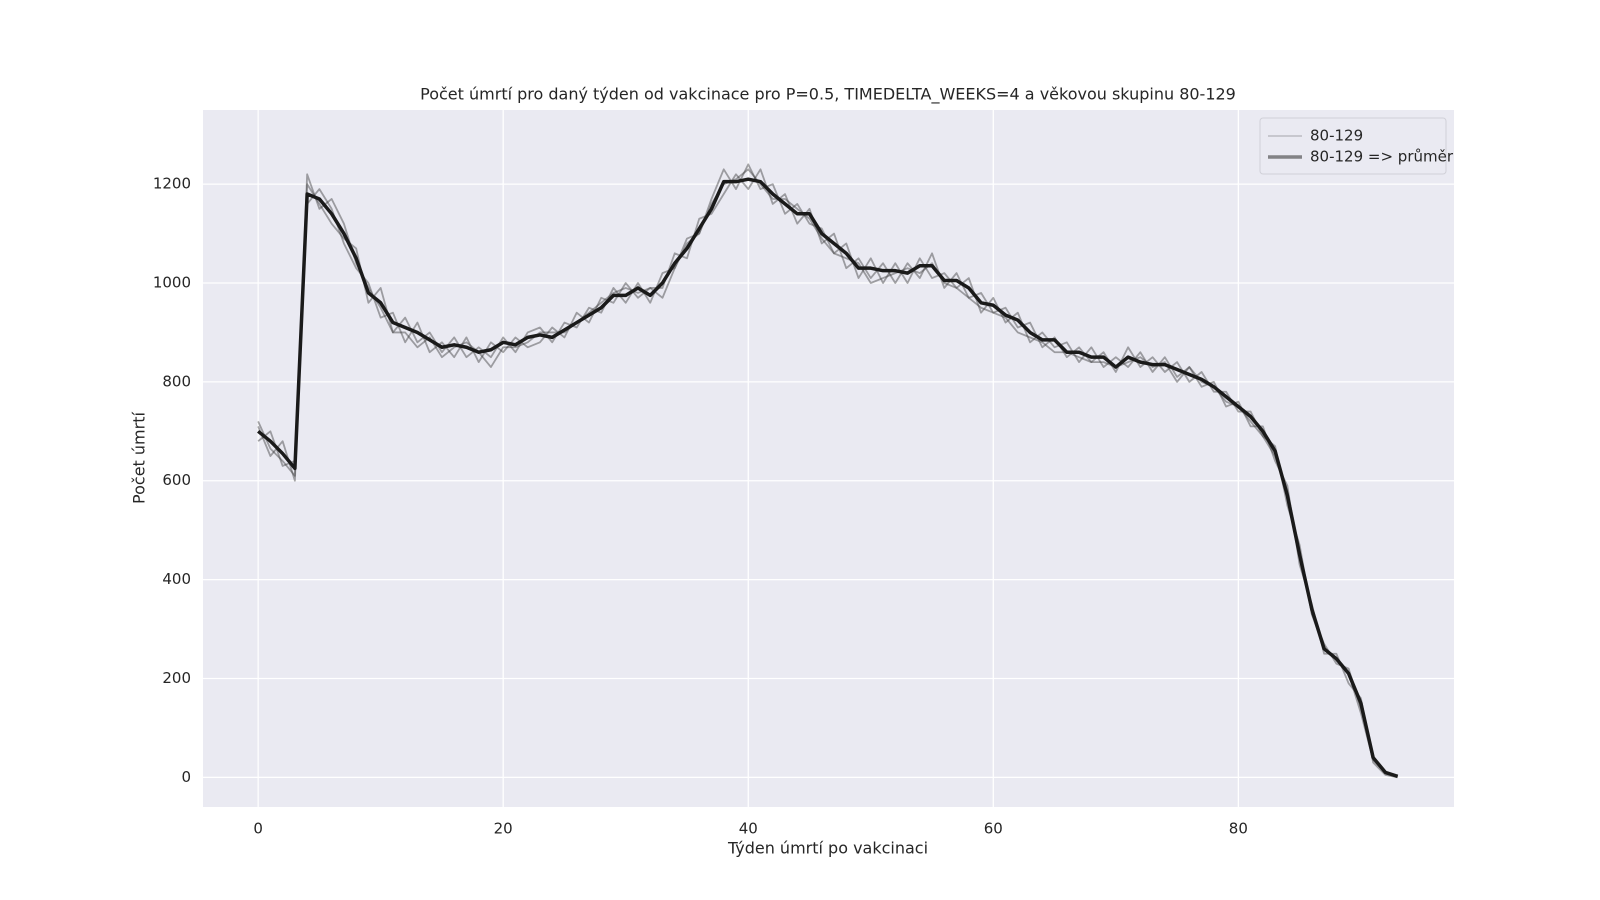 The width and height of the screenshot is (1600, 900). I want to click on y-tick-label: 200, so click(176, 678).